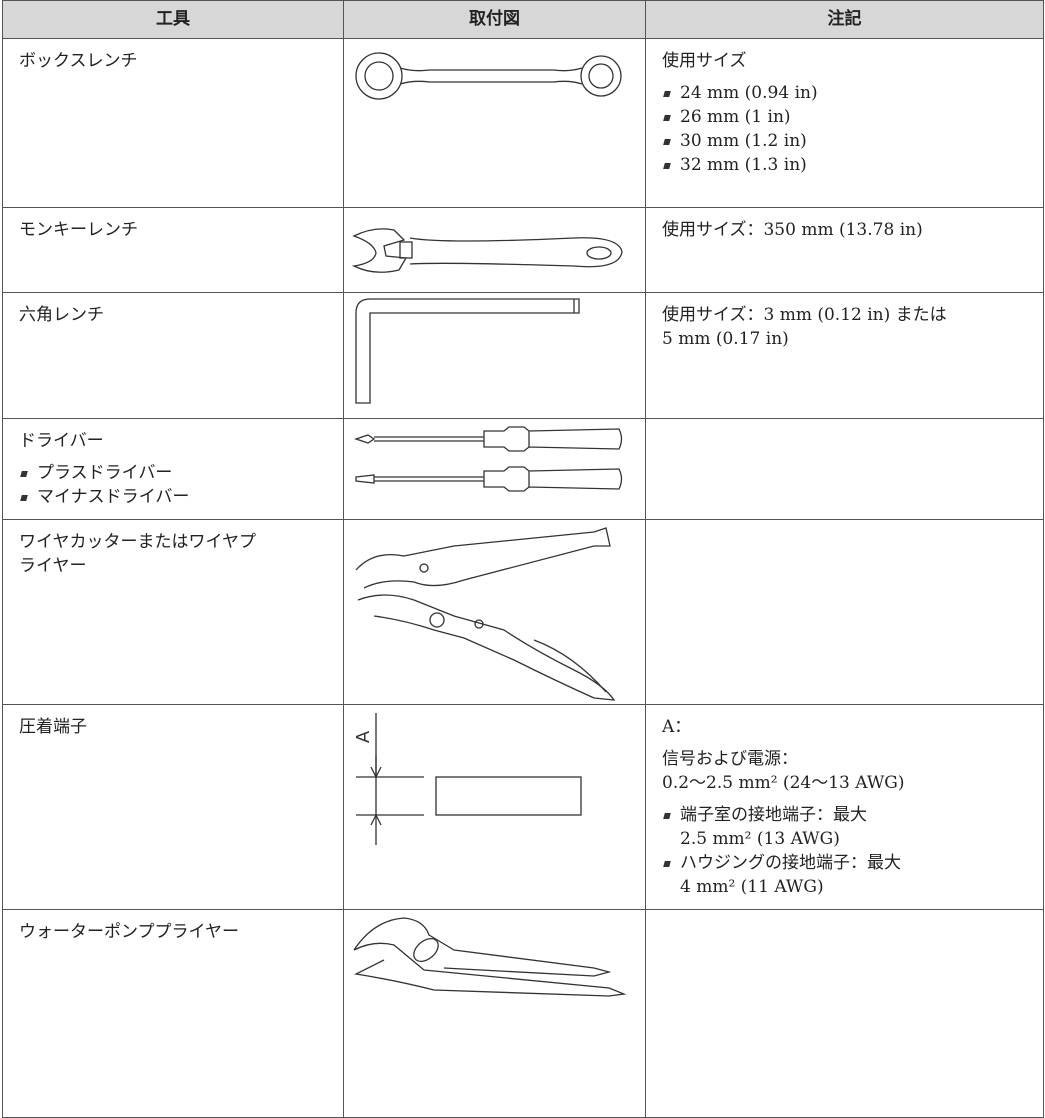 The height and width of the screenshot is (1118, 1045). Describe the element at coordinates (844, 19) in the screenshot. I see `header-cell: 注記` at that location.